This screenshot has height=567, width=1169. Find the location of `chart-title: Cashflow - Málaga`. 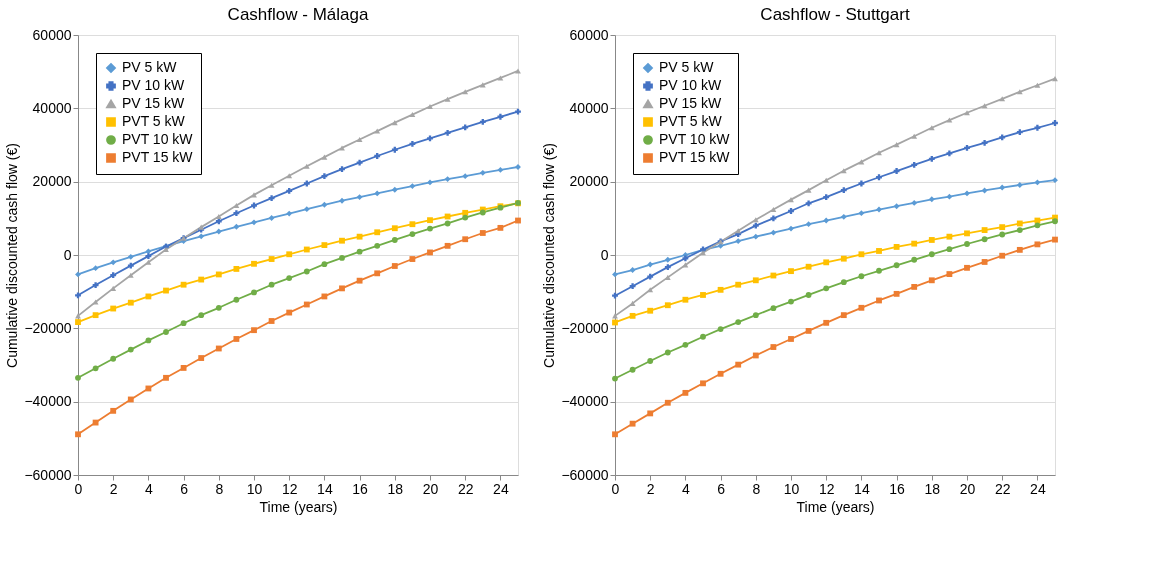

chart-title: Cashflow - Málaga is located at coordinates (298, 14).